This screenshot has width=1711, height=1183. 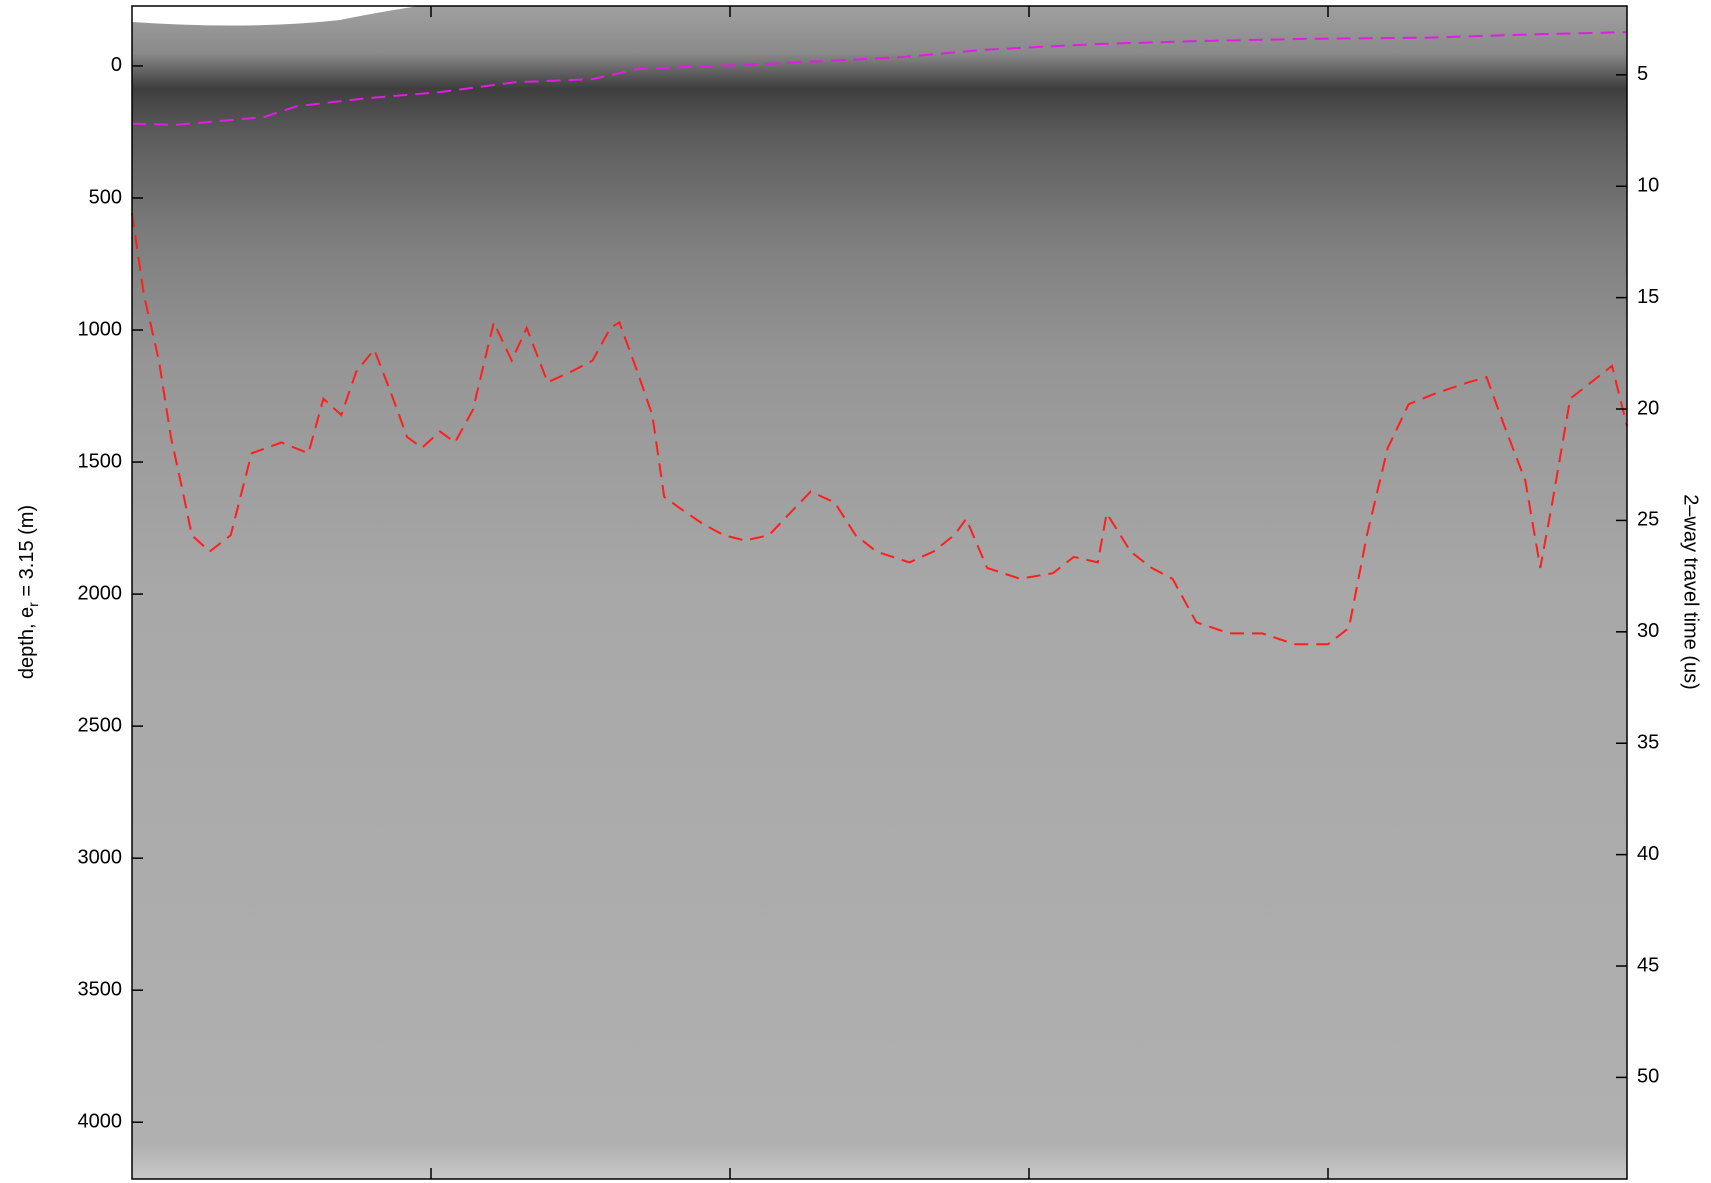 I want to click on y2-tick-label: 10, so click(x=1648, y=186).